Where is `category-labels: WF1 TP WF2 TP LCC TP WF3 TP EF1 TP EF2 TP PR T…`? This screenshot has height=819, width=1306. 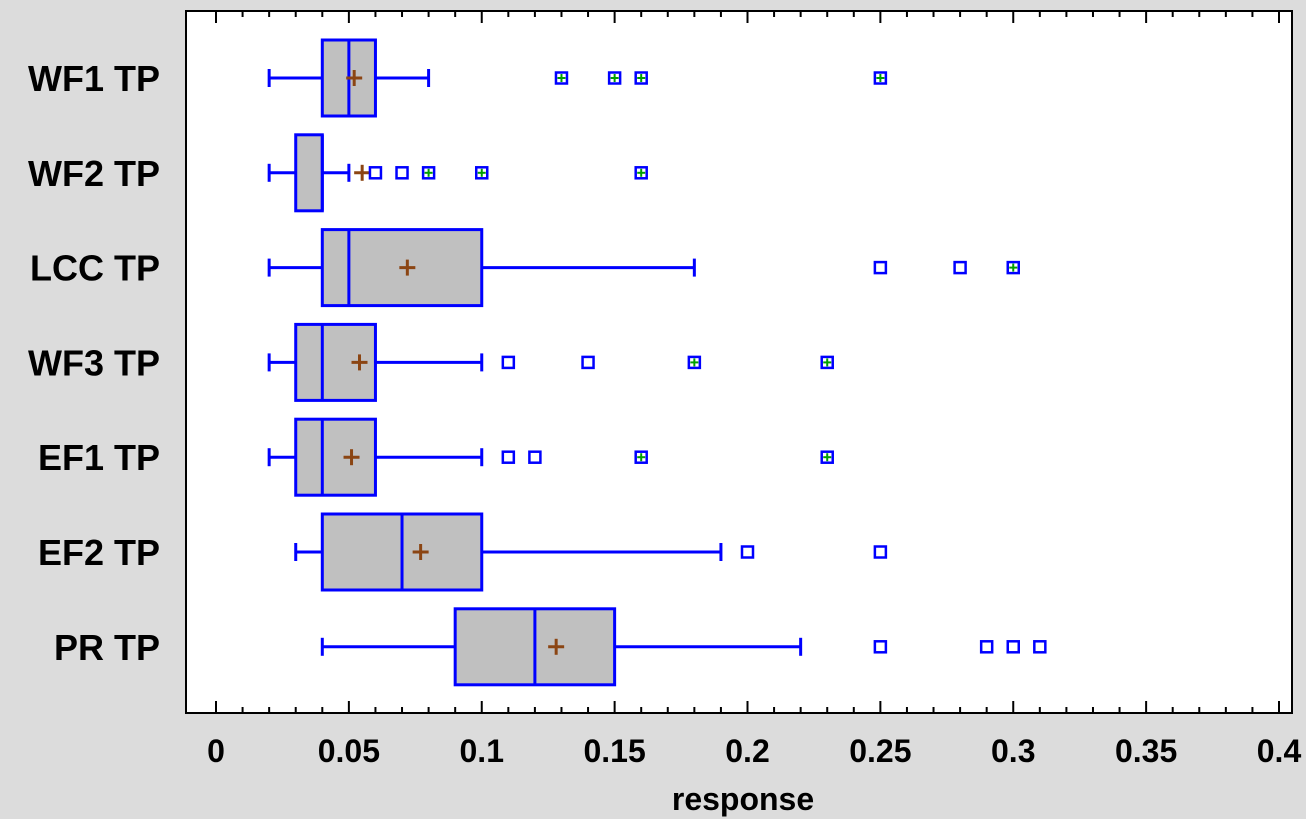 category-labels: WF1 TP WF2 TP LCC TP WF3 TP EF1 TP EF2 TP PR T… is located at coordinates (94, 363).